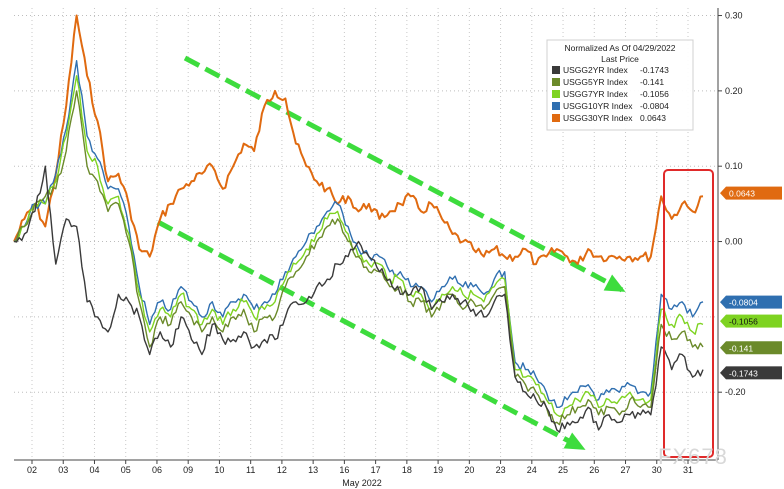 This screenshot has width=784, height=489. I want to click on legend-entry-value-0: -0.1743, so click(654, 70).